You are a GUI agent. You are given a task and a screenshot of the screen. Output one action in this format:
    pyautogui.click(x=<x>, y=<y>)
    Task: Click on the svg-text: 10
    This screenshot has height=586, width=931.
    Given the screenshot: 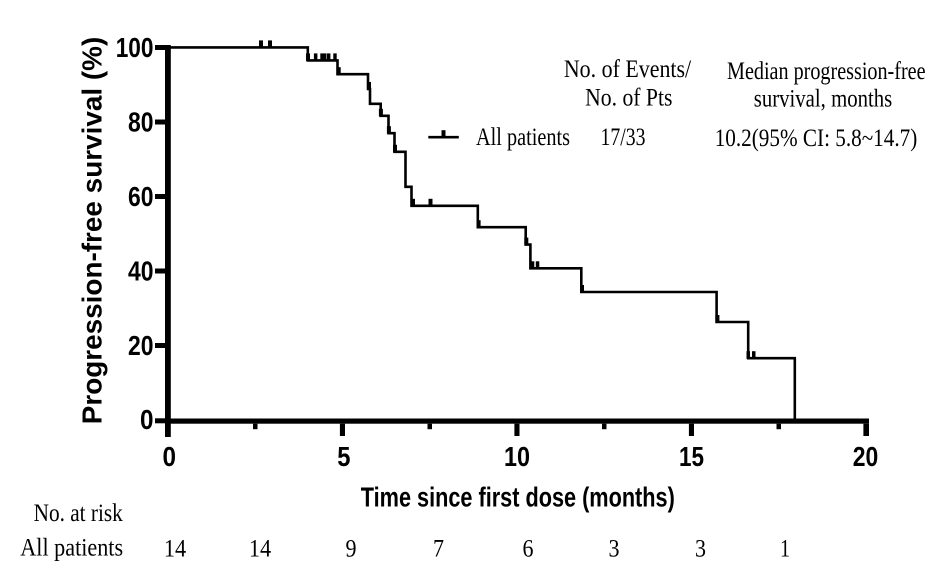 What is the action you would take?
    pyautogui.click(x=517, y=456)
    